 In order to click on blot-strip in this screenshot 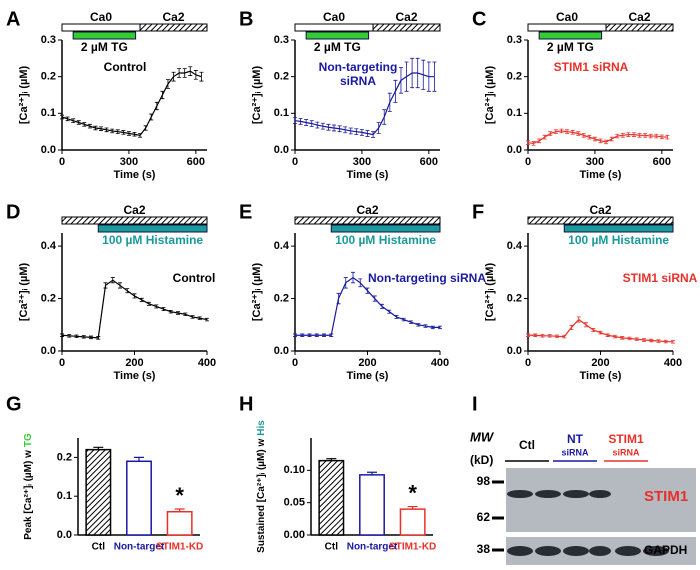, I will do `click(601, 500)`.